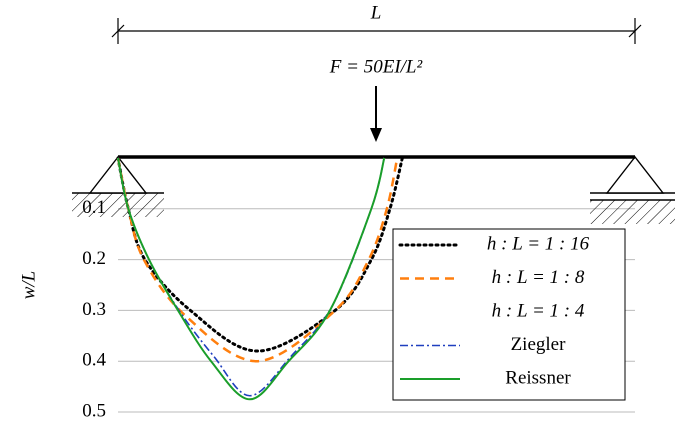 This screenshot has height=432, width=675. I want to click on legend-label: h : L = 1 : 4, so click(538, 310).